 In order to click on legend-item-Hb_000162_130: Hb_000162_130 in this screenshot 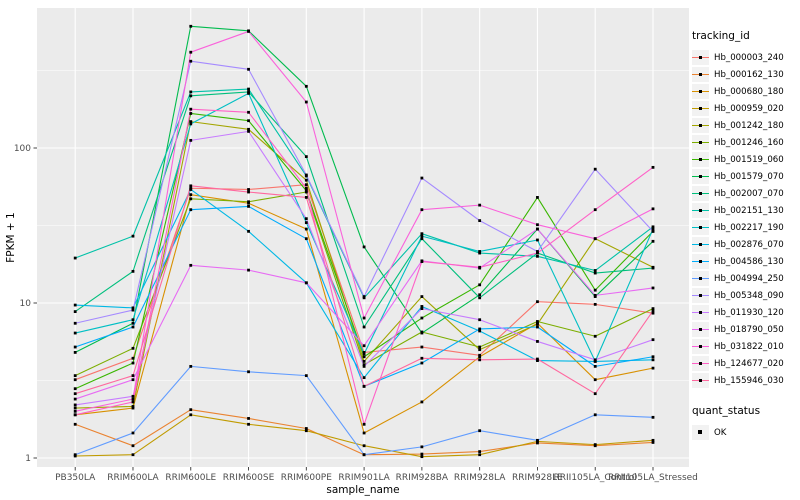, I will do `click(745, 74)`.